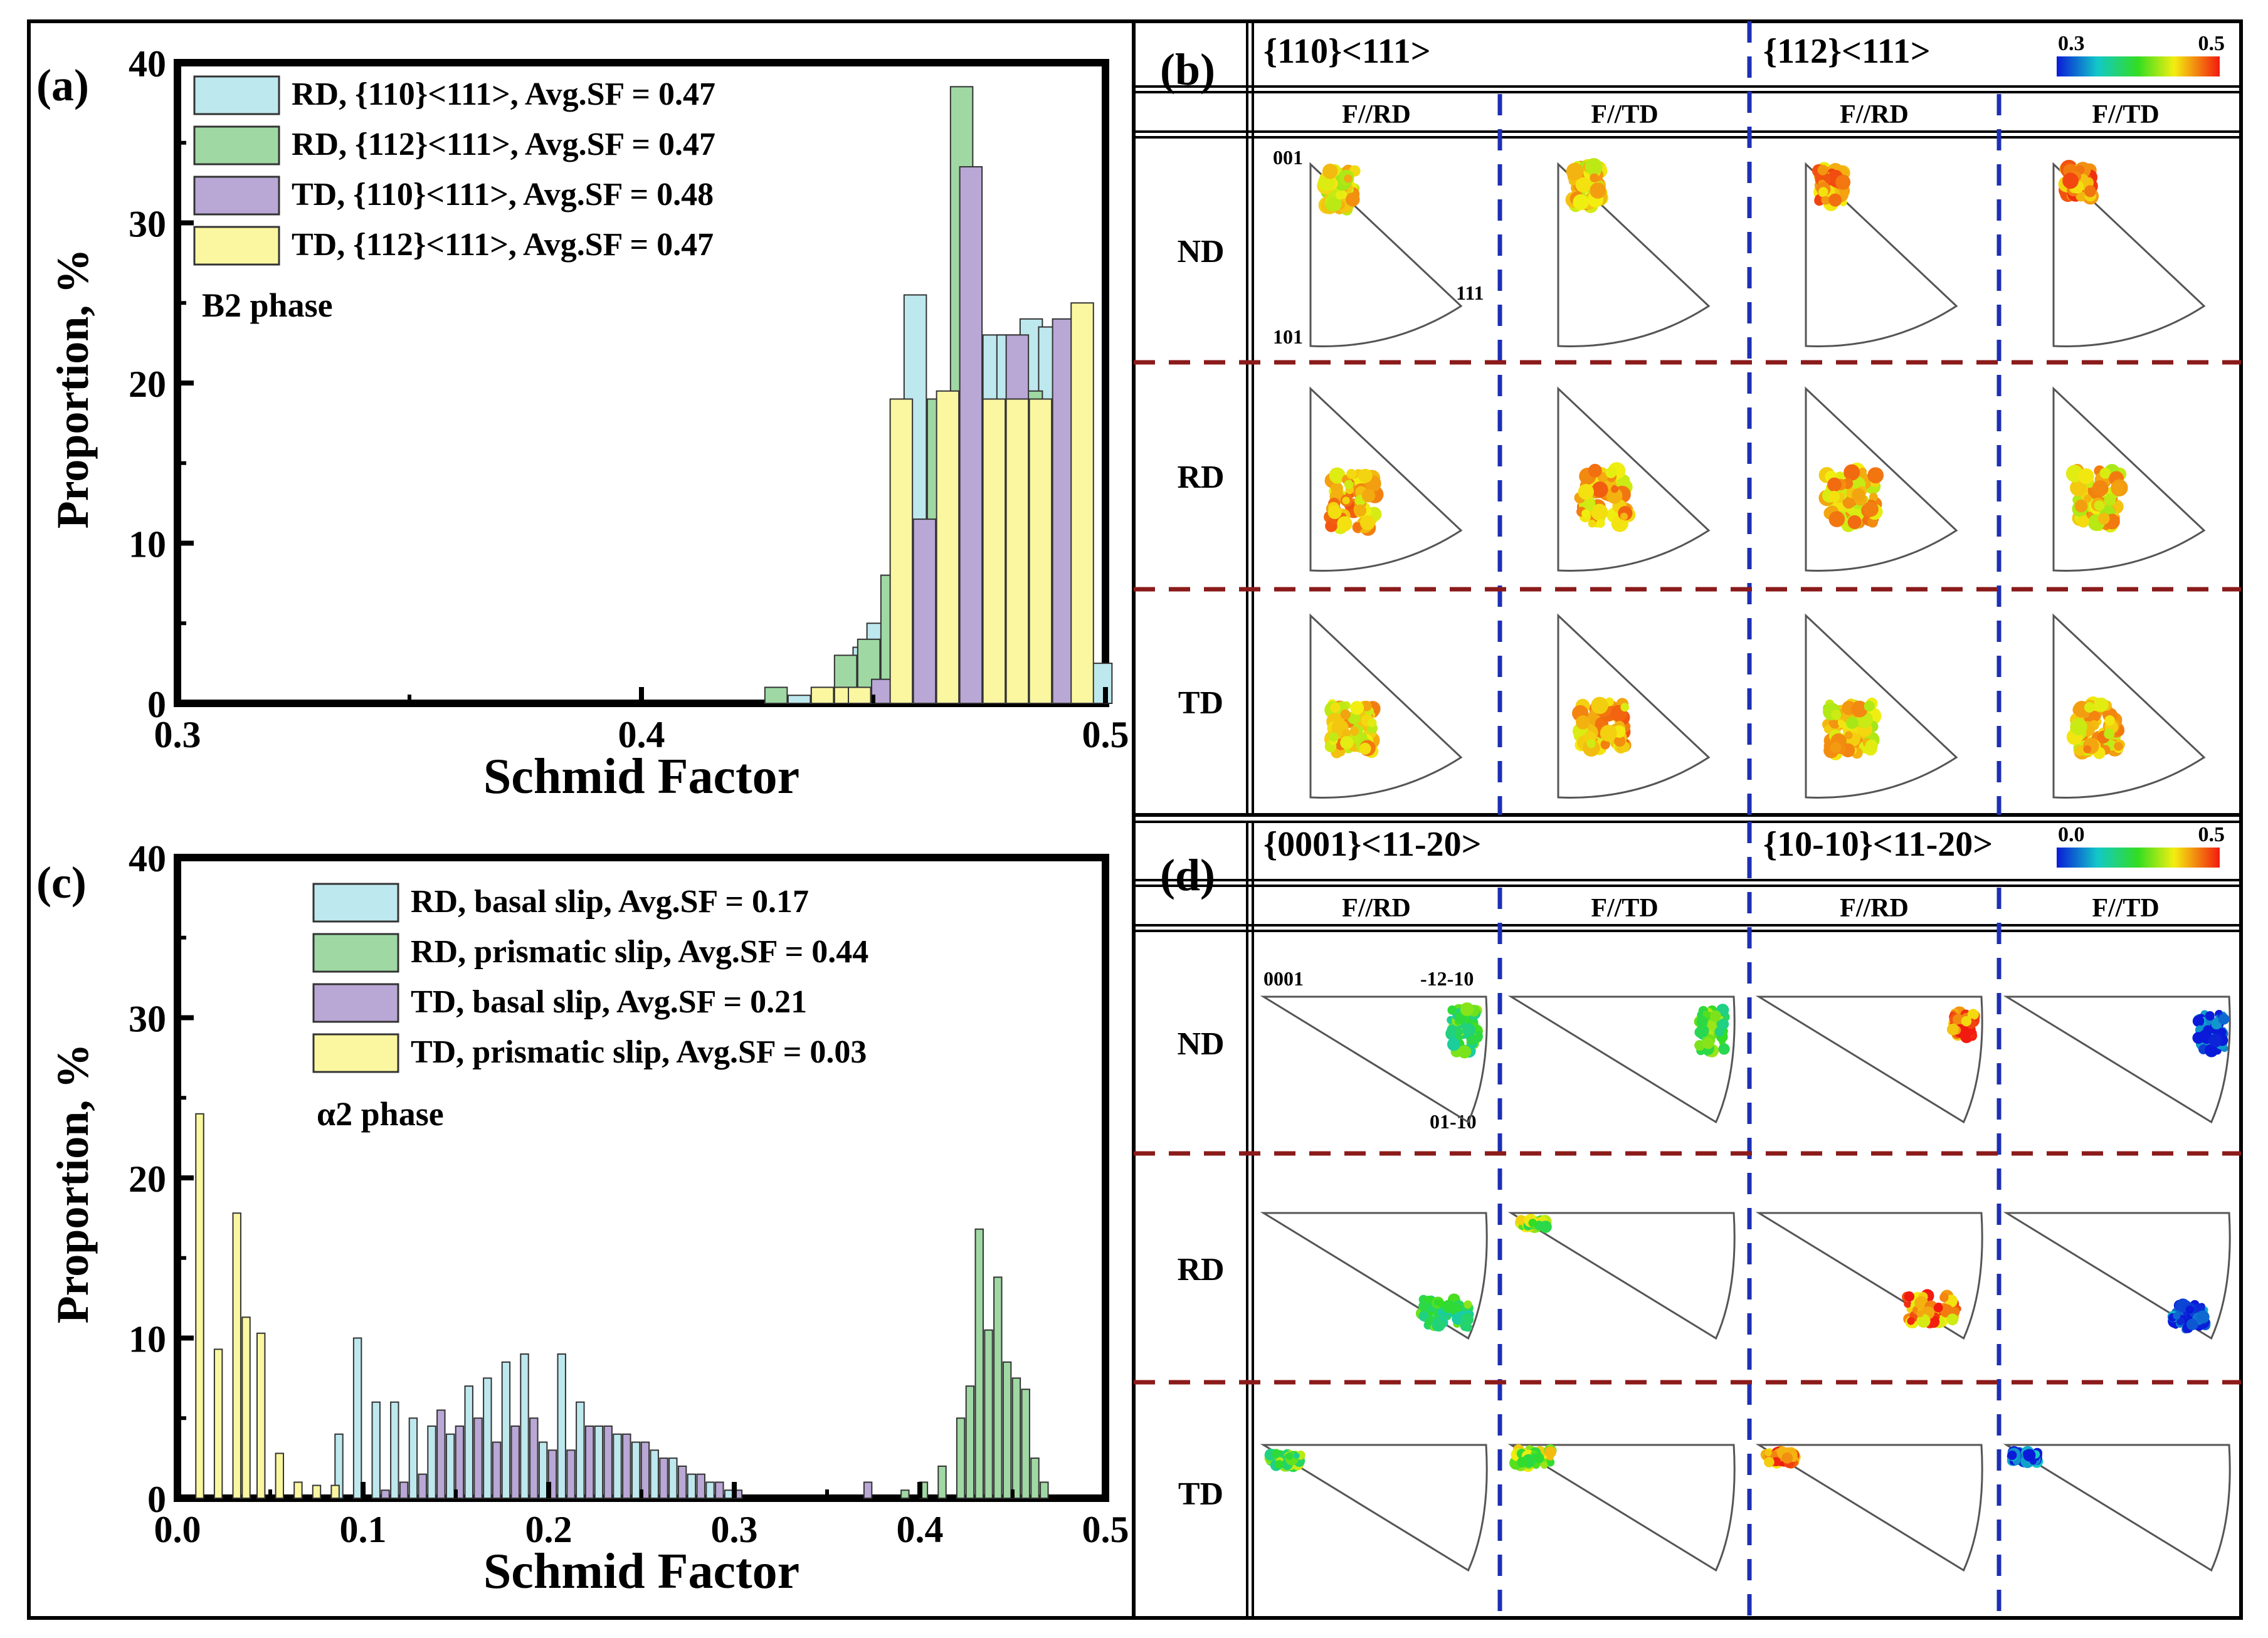 The image size is (2268, 1638). What do you see at coordinates (2211, 835) in the screenshot?
I see `colorbar-d-max: 0.5` at bounding box center [2211, 835].